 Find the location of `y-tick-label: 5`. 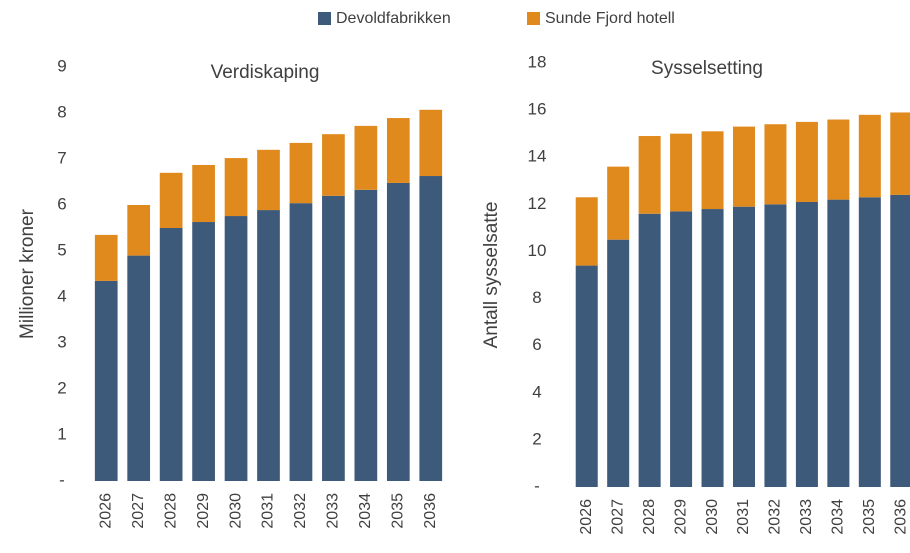

y-tick-label: 5 is located at coordinates (61, 249).